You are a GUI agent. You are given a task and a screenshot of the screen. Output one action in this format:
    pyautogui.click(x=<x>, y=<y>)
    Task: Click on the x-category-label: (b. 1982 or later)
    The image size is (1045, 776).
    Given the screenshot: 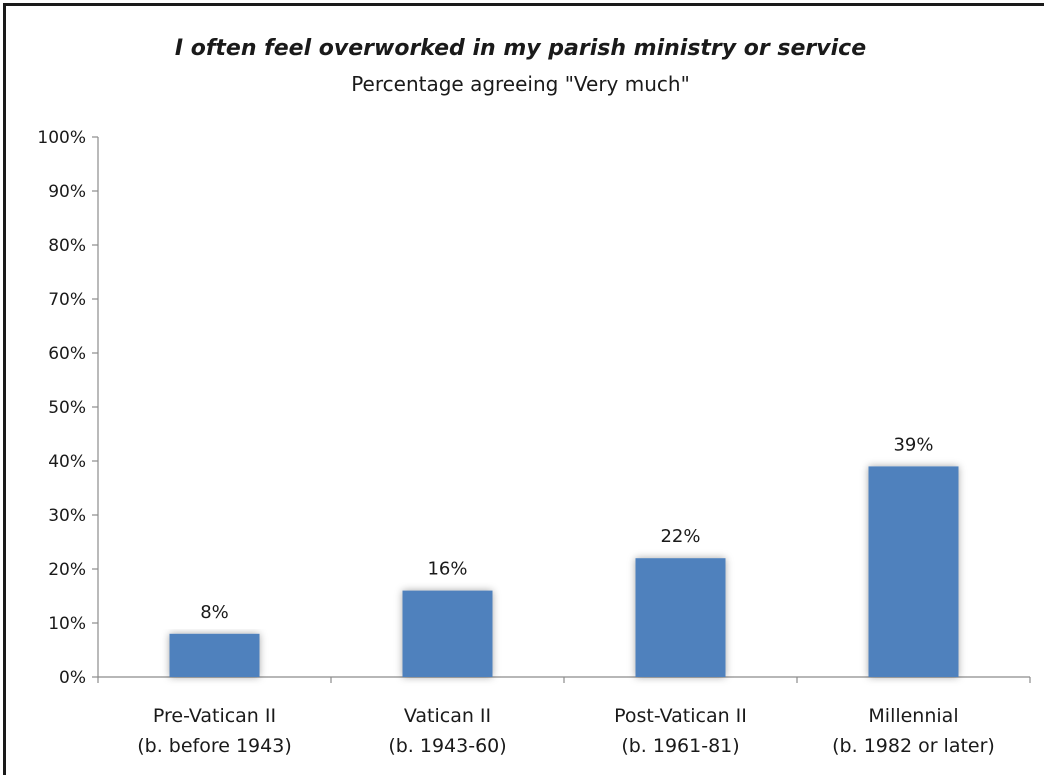 What is the action you would take?
    pyautogui.click(x=913, y=746)
    